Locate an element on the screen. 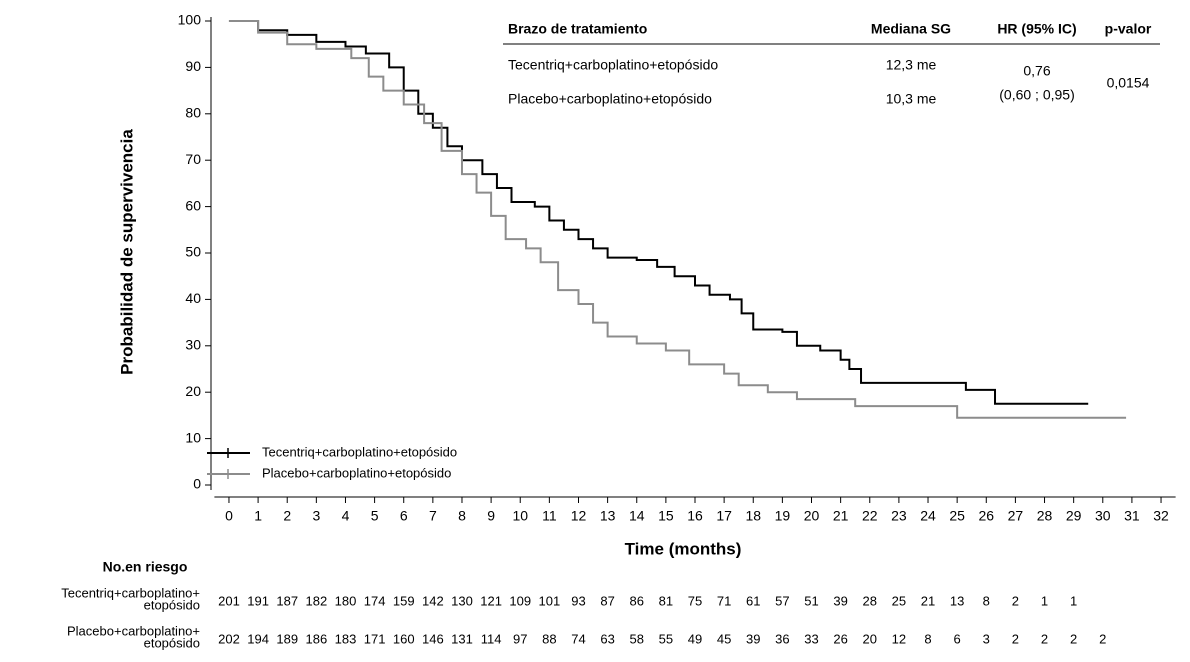 This screenshot has height=662, width=1190. risk-label: Tecentriq+carboplatino+ is located at coordinates (130, 592).